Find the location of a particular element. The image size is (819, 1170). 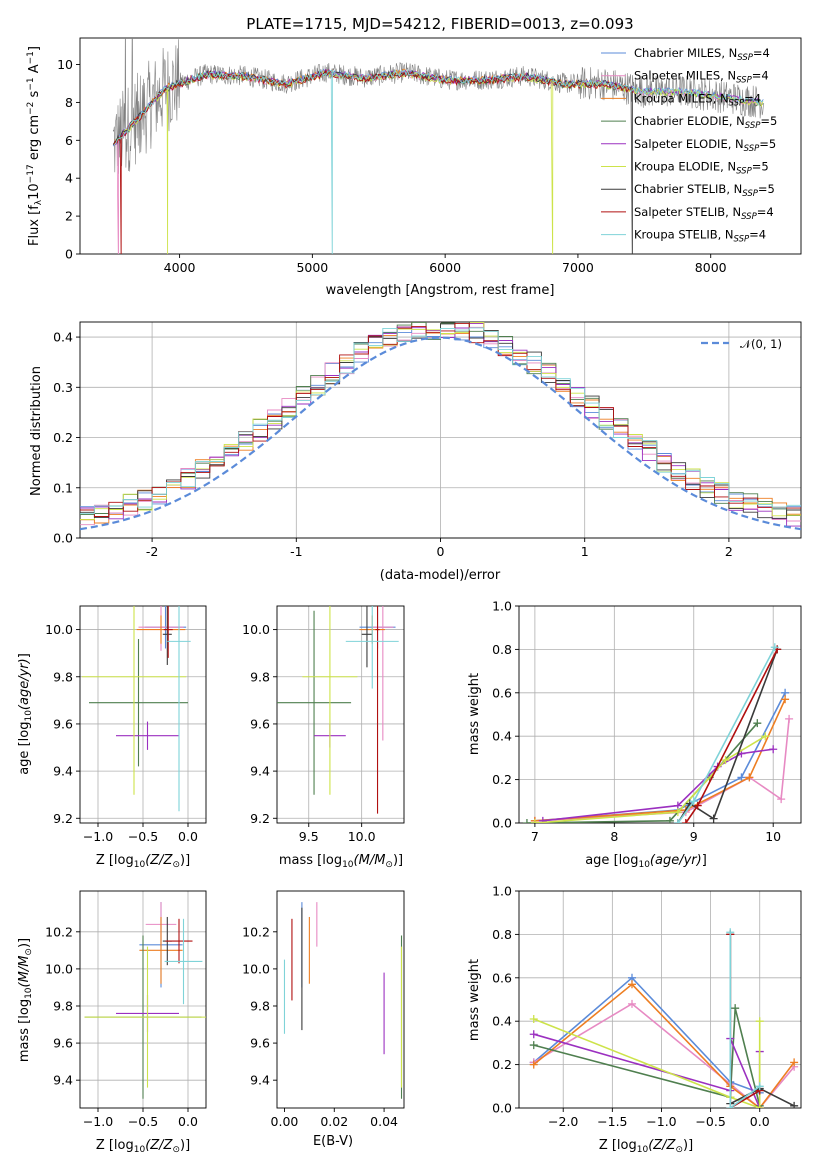

x-tick-label: 7 is located at coordinates (535, 836).